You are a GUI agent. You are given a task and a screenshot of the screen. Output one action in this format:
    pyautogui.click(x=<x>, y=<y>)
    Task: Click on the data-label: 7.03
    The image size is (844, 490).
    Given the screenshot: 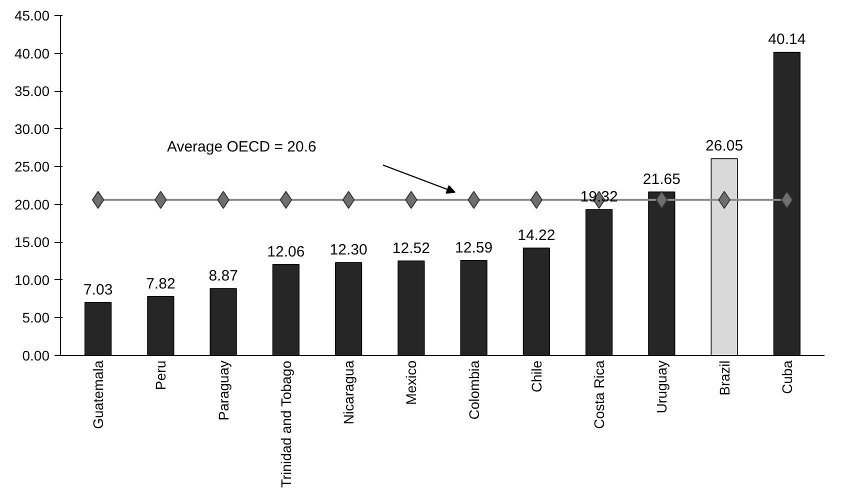 What is the action you would take?
    pyautogui.click(x=98, y=289)
    